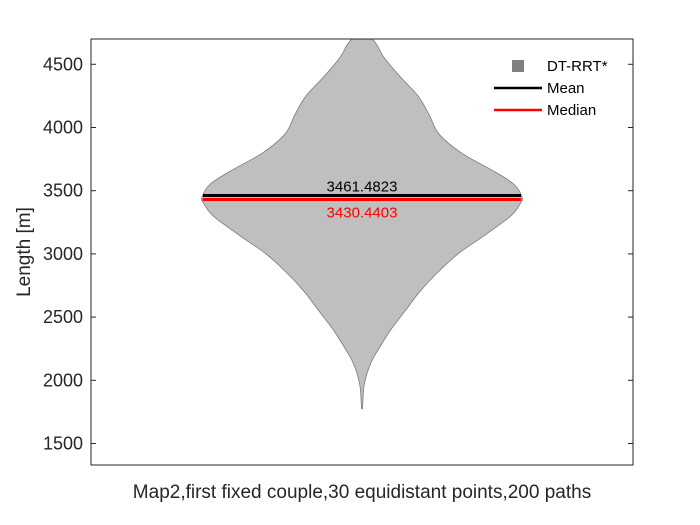  What do you see at coordinates (63, 317) in the screenshot?
I see `y-tick-label: 2500` at bounding box center [63, 317].